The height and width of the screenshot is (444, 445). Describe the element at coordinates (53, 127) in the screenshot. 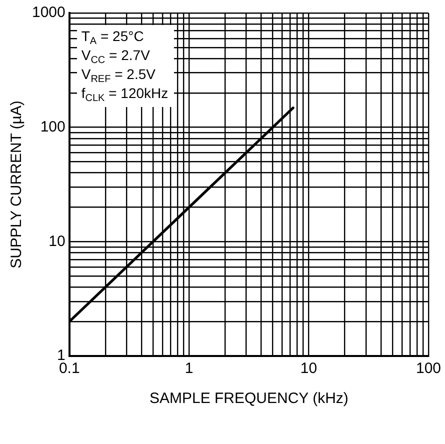

I see `y-tick-label: 100` at that location.